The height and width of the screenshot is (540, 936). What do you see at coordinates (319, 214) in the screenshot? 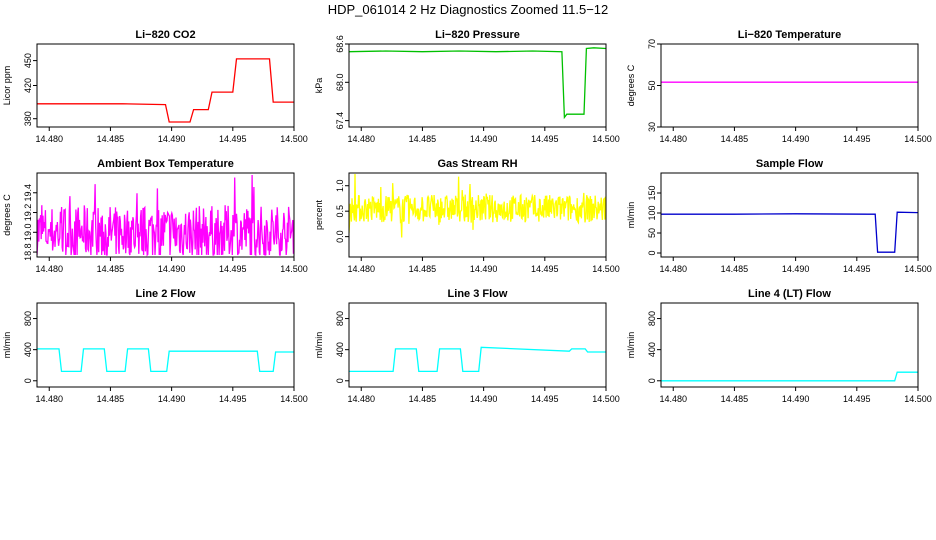
I see `y-axis-label: percent` at bounding box center [319, 214].